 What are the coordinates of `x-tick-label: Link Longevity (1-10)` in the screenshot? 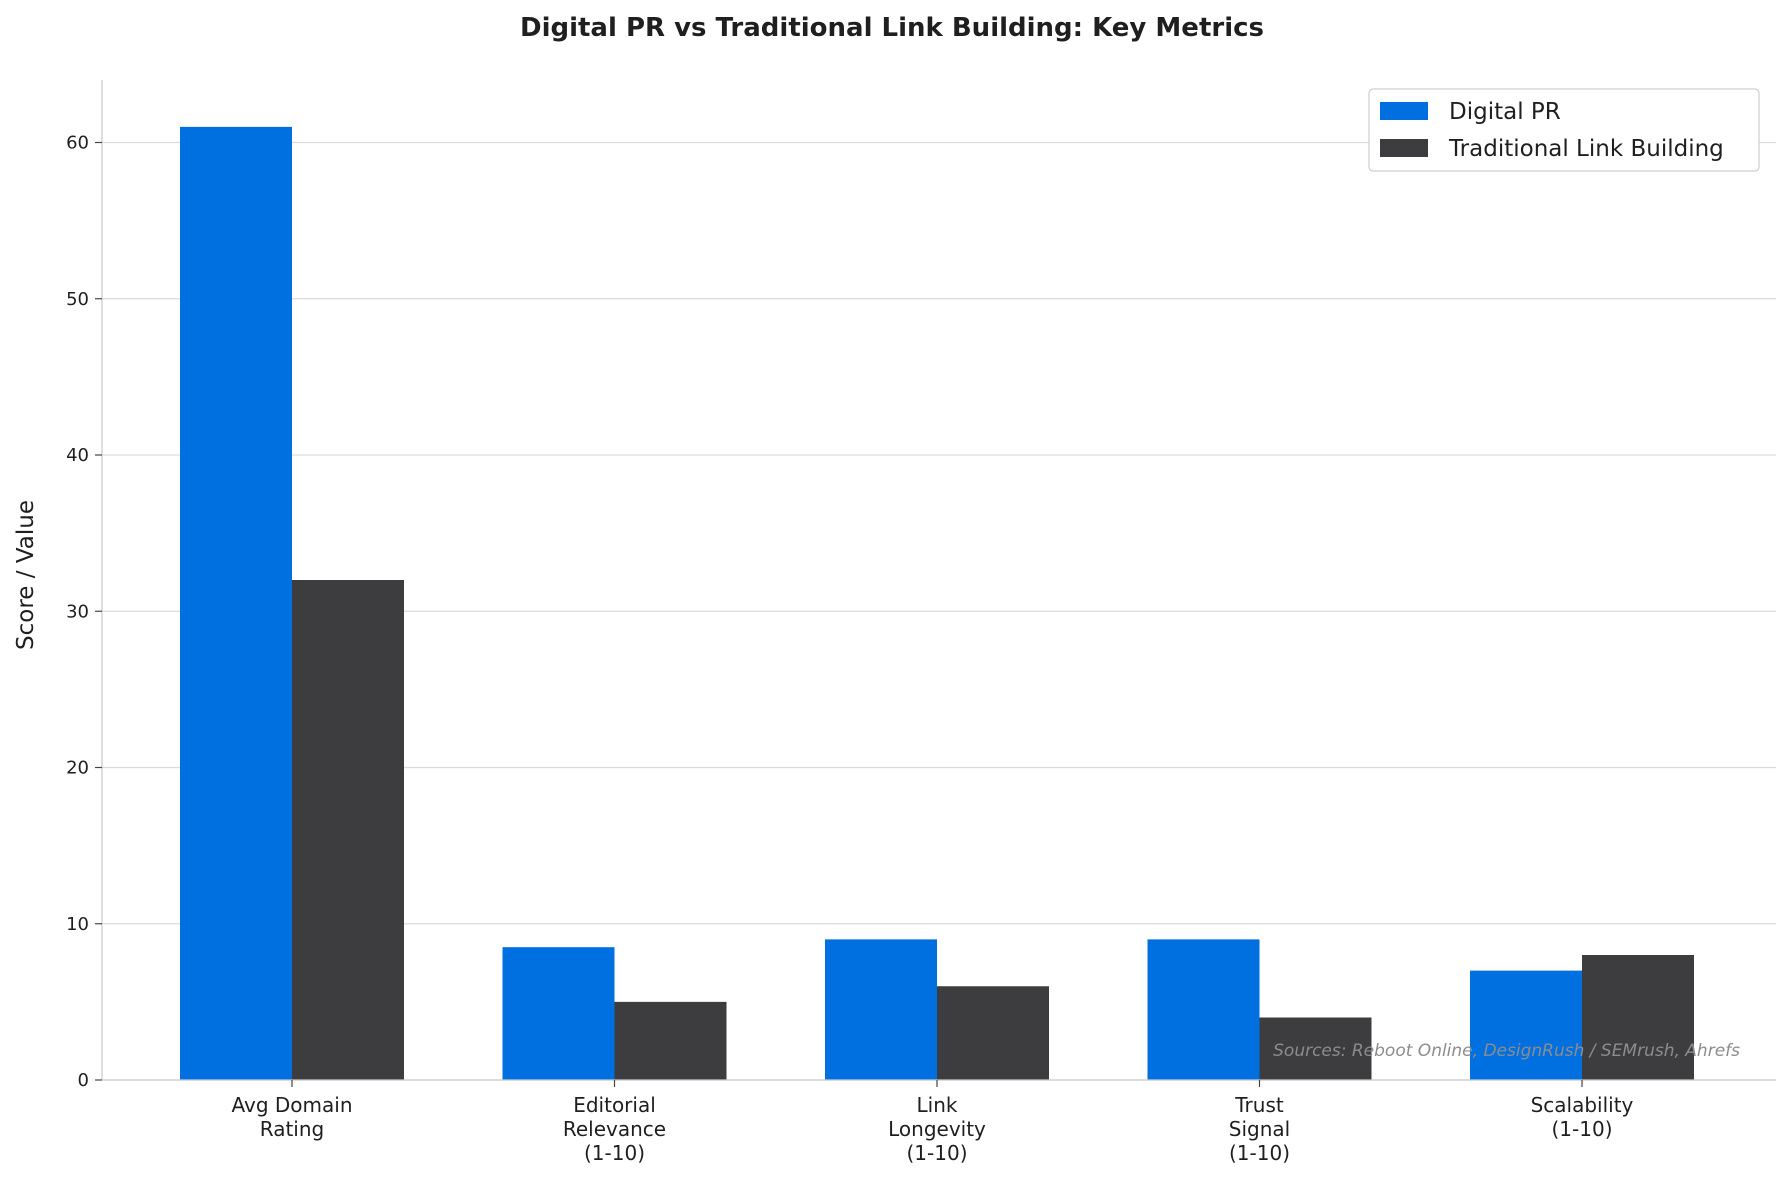 It's located at (937, 1129).